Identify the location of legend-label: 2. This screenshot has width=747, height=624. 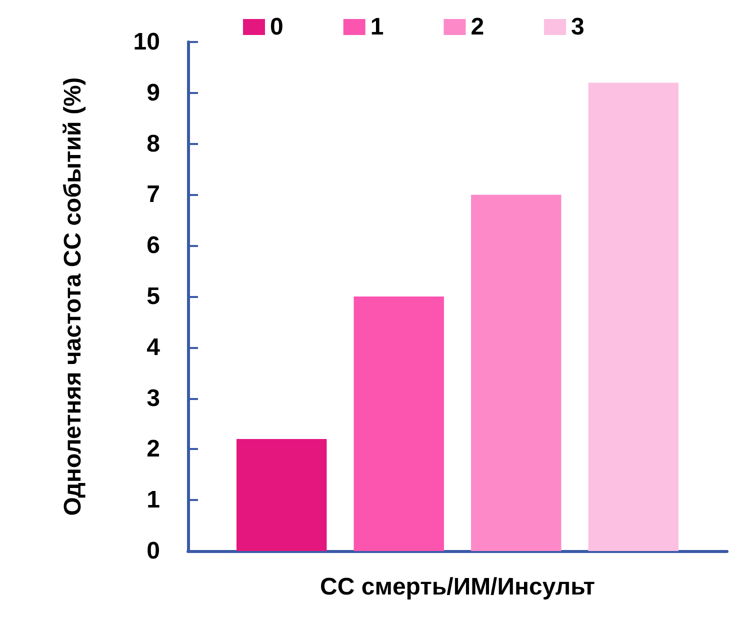
(477, 27).